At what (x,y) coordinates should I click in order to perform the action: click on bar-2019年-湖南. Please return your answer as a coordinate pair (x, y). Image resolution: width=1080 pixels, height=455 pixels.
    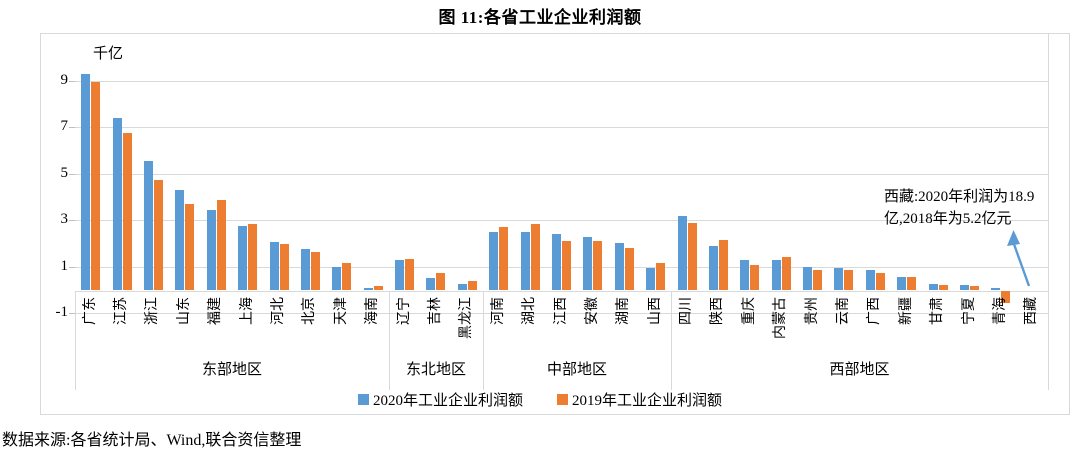
    Looking at the image, I should click on (629, 269).